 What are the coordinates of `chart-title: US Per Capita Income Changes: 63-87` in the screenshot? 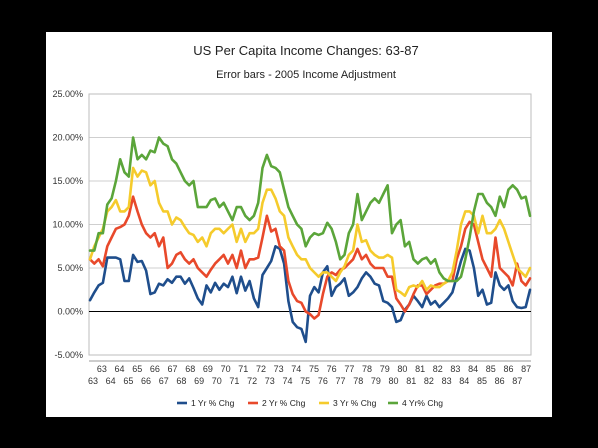 It's located at (305, 50).